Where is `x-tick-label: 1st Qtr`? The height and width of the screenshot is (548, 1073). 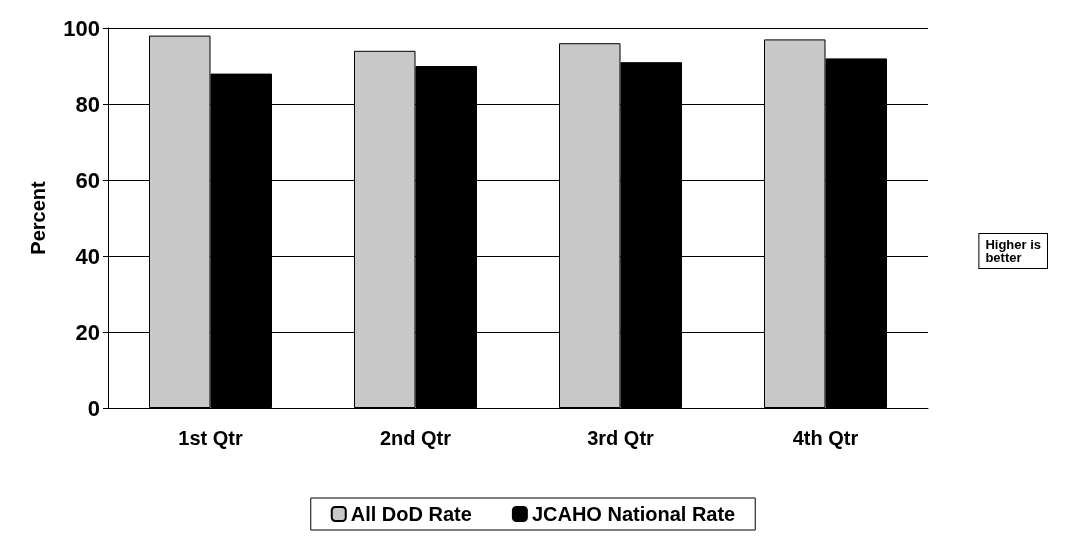 x-tick-label: 1st Qtr is located at coordinates (210, 438).